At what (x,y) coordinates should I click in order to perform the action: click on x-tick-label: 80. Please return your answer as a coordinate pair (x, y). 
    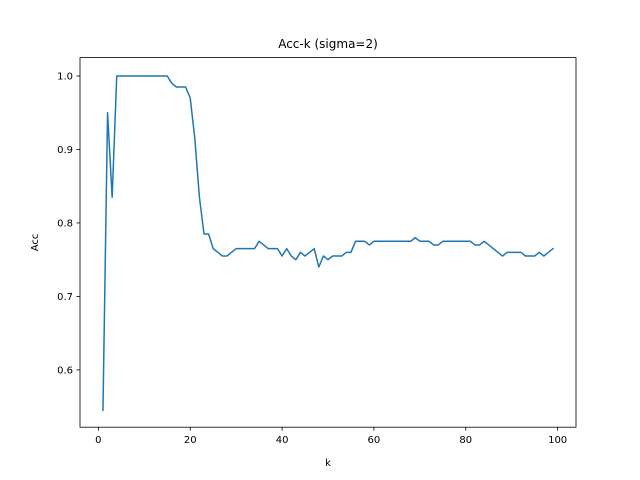
    Looking at the image, I should click on (465, 440).